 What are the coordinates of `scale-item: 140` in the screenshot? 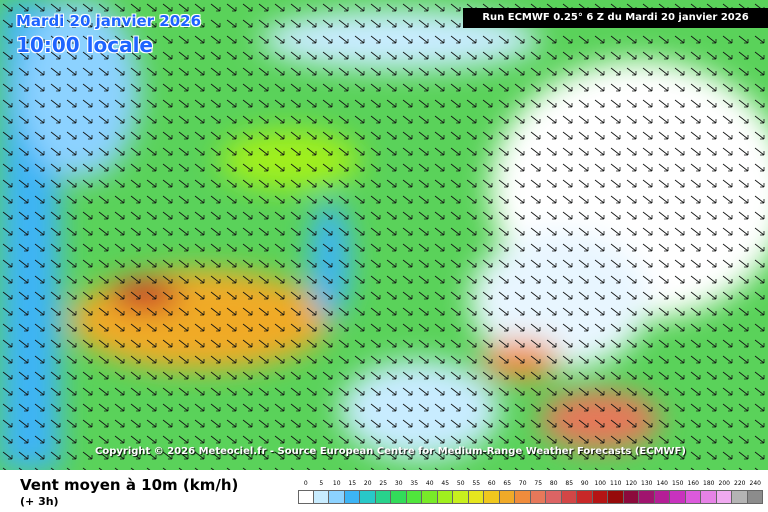 It's located at (662, 492).